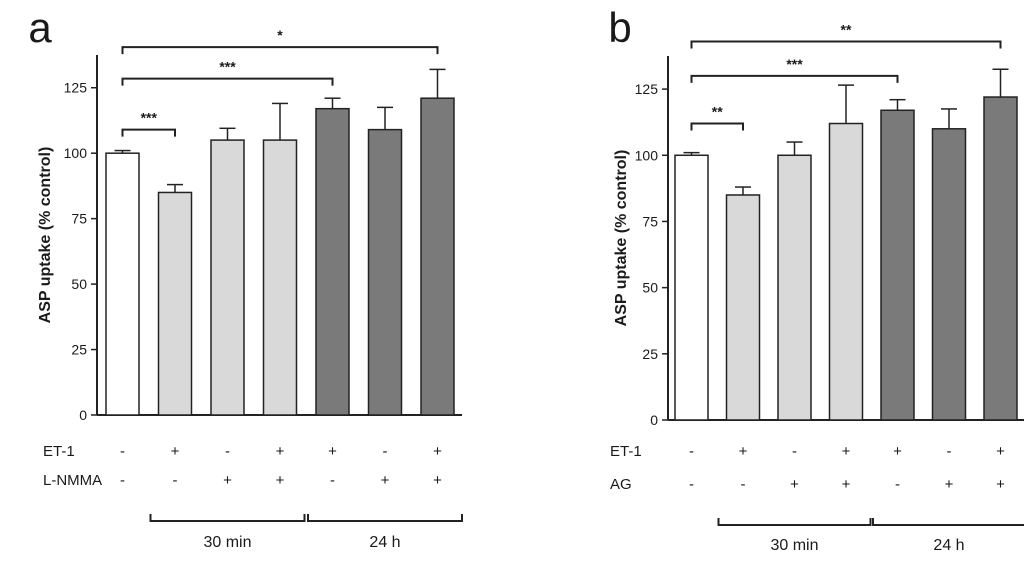 Image resolution: width=1024 pixels, height=563 pixels. What do you see at coordinates (280, 35) in the screenshot?
I see `significance-label: *` at bounding box center [280, 35].